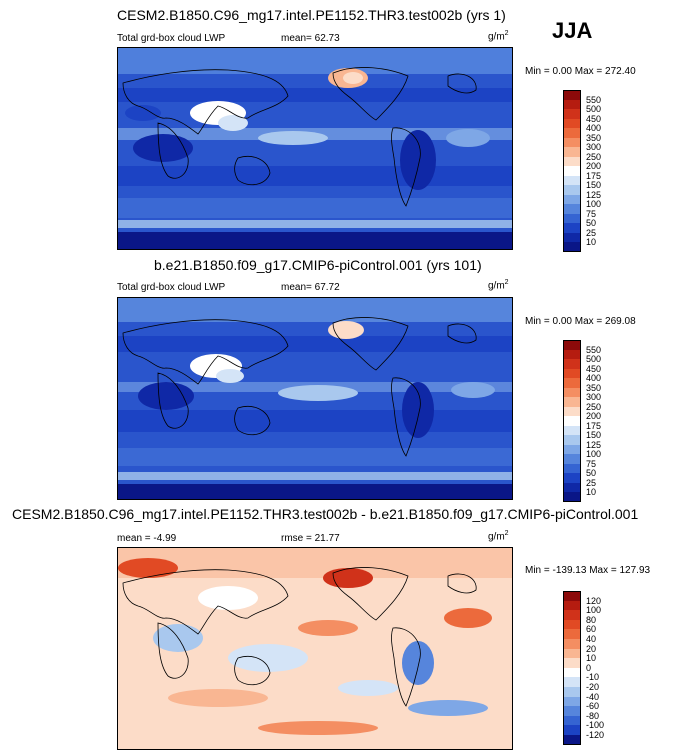 The height and width of the screenshot is (755, 698). What do you see at coordinates (572, 30) in the screenshot?
I see `season-label: JJA` at bounding box center [572, 30].